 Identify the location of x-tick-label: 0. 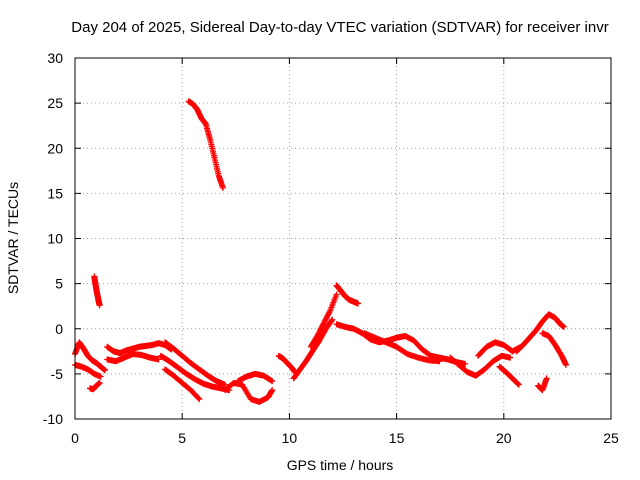
(75, 438).